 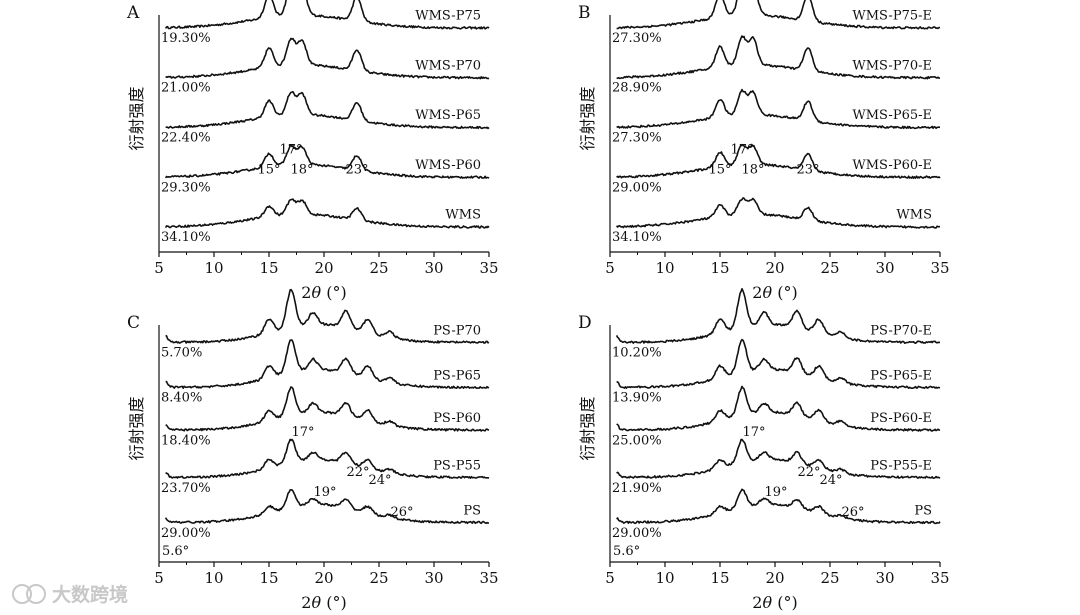 I want to click on peak-annotation: 26°, so click(x=401, y=512).